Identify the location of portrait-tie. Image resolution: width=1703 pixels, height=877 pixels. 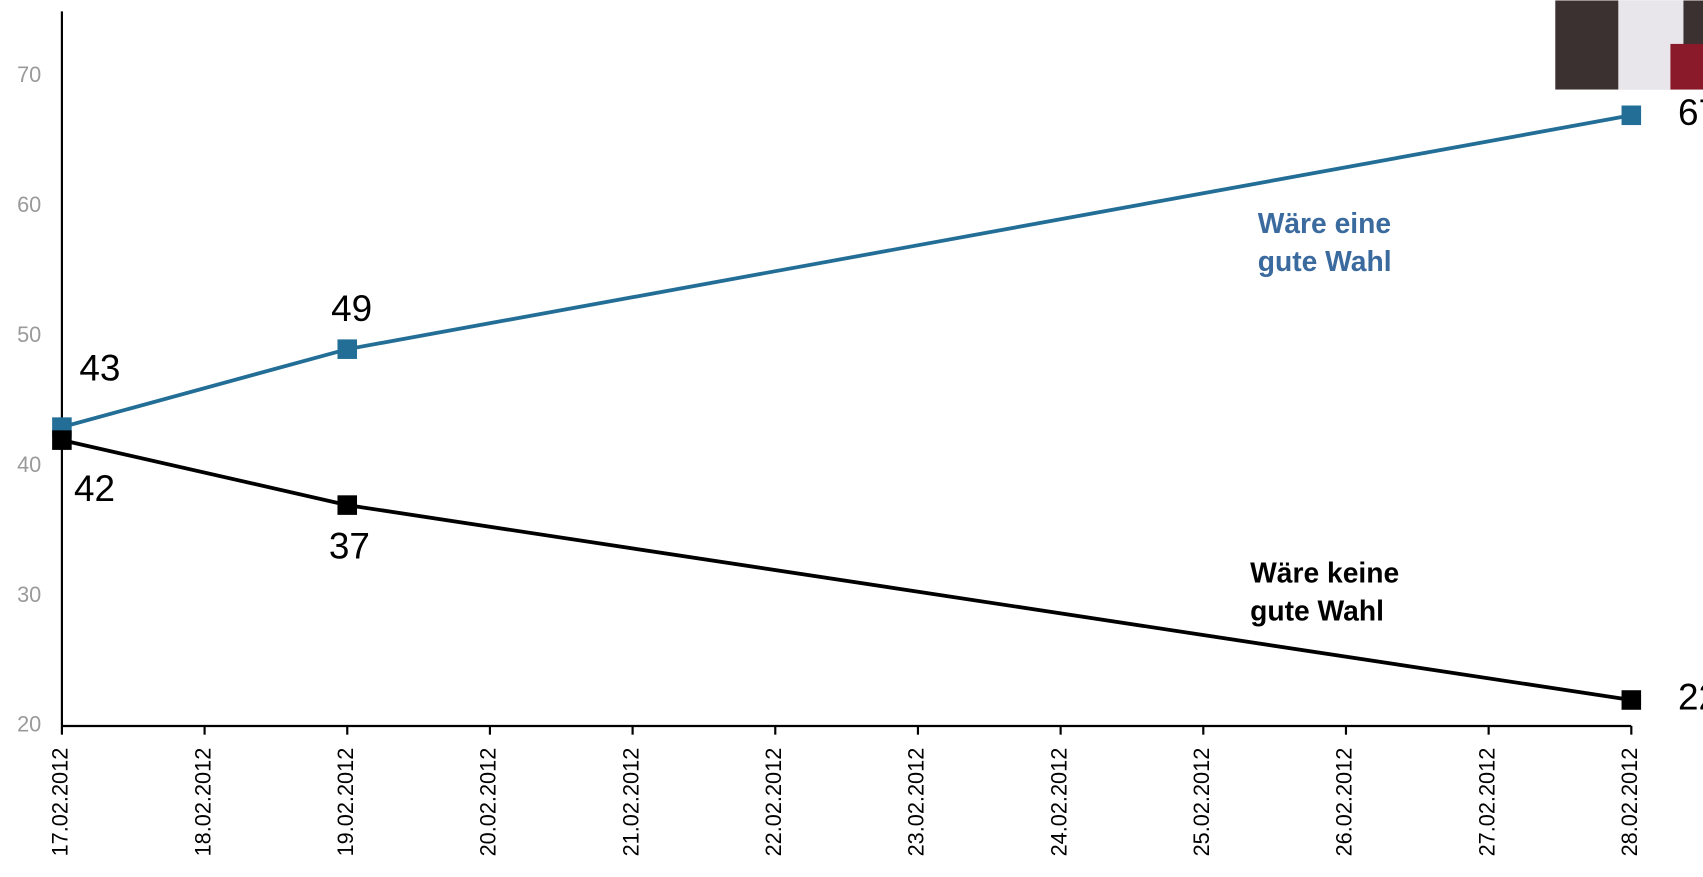
(1686, 66).